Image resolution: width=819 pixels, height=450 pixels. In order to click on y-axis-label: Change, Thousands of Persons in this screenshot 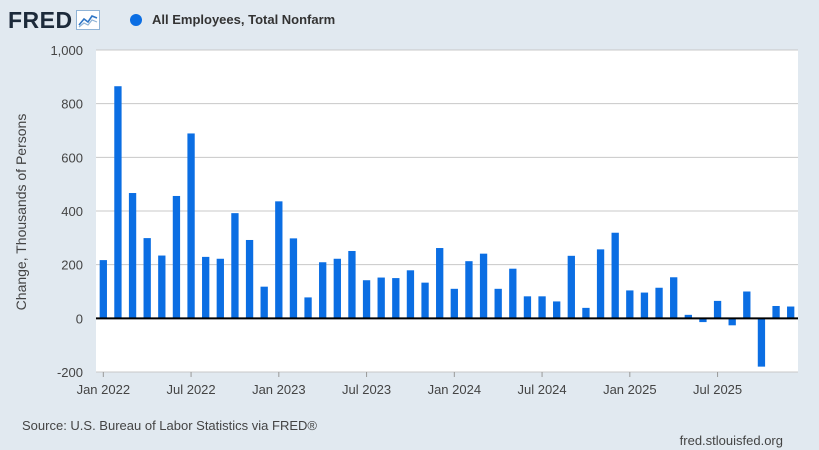, I will do `click(21, 212)`.